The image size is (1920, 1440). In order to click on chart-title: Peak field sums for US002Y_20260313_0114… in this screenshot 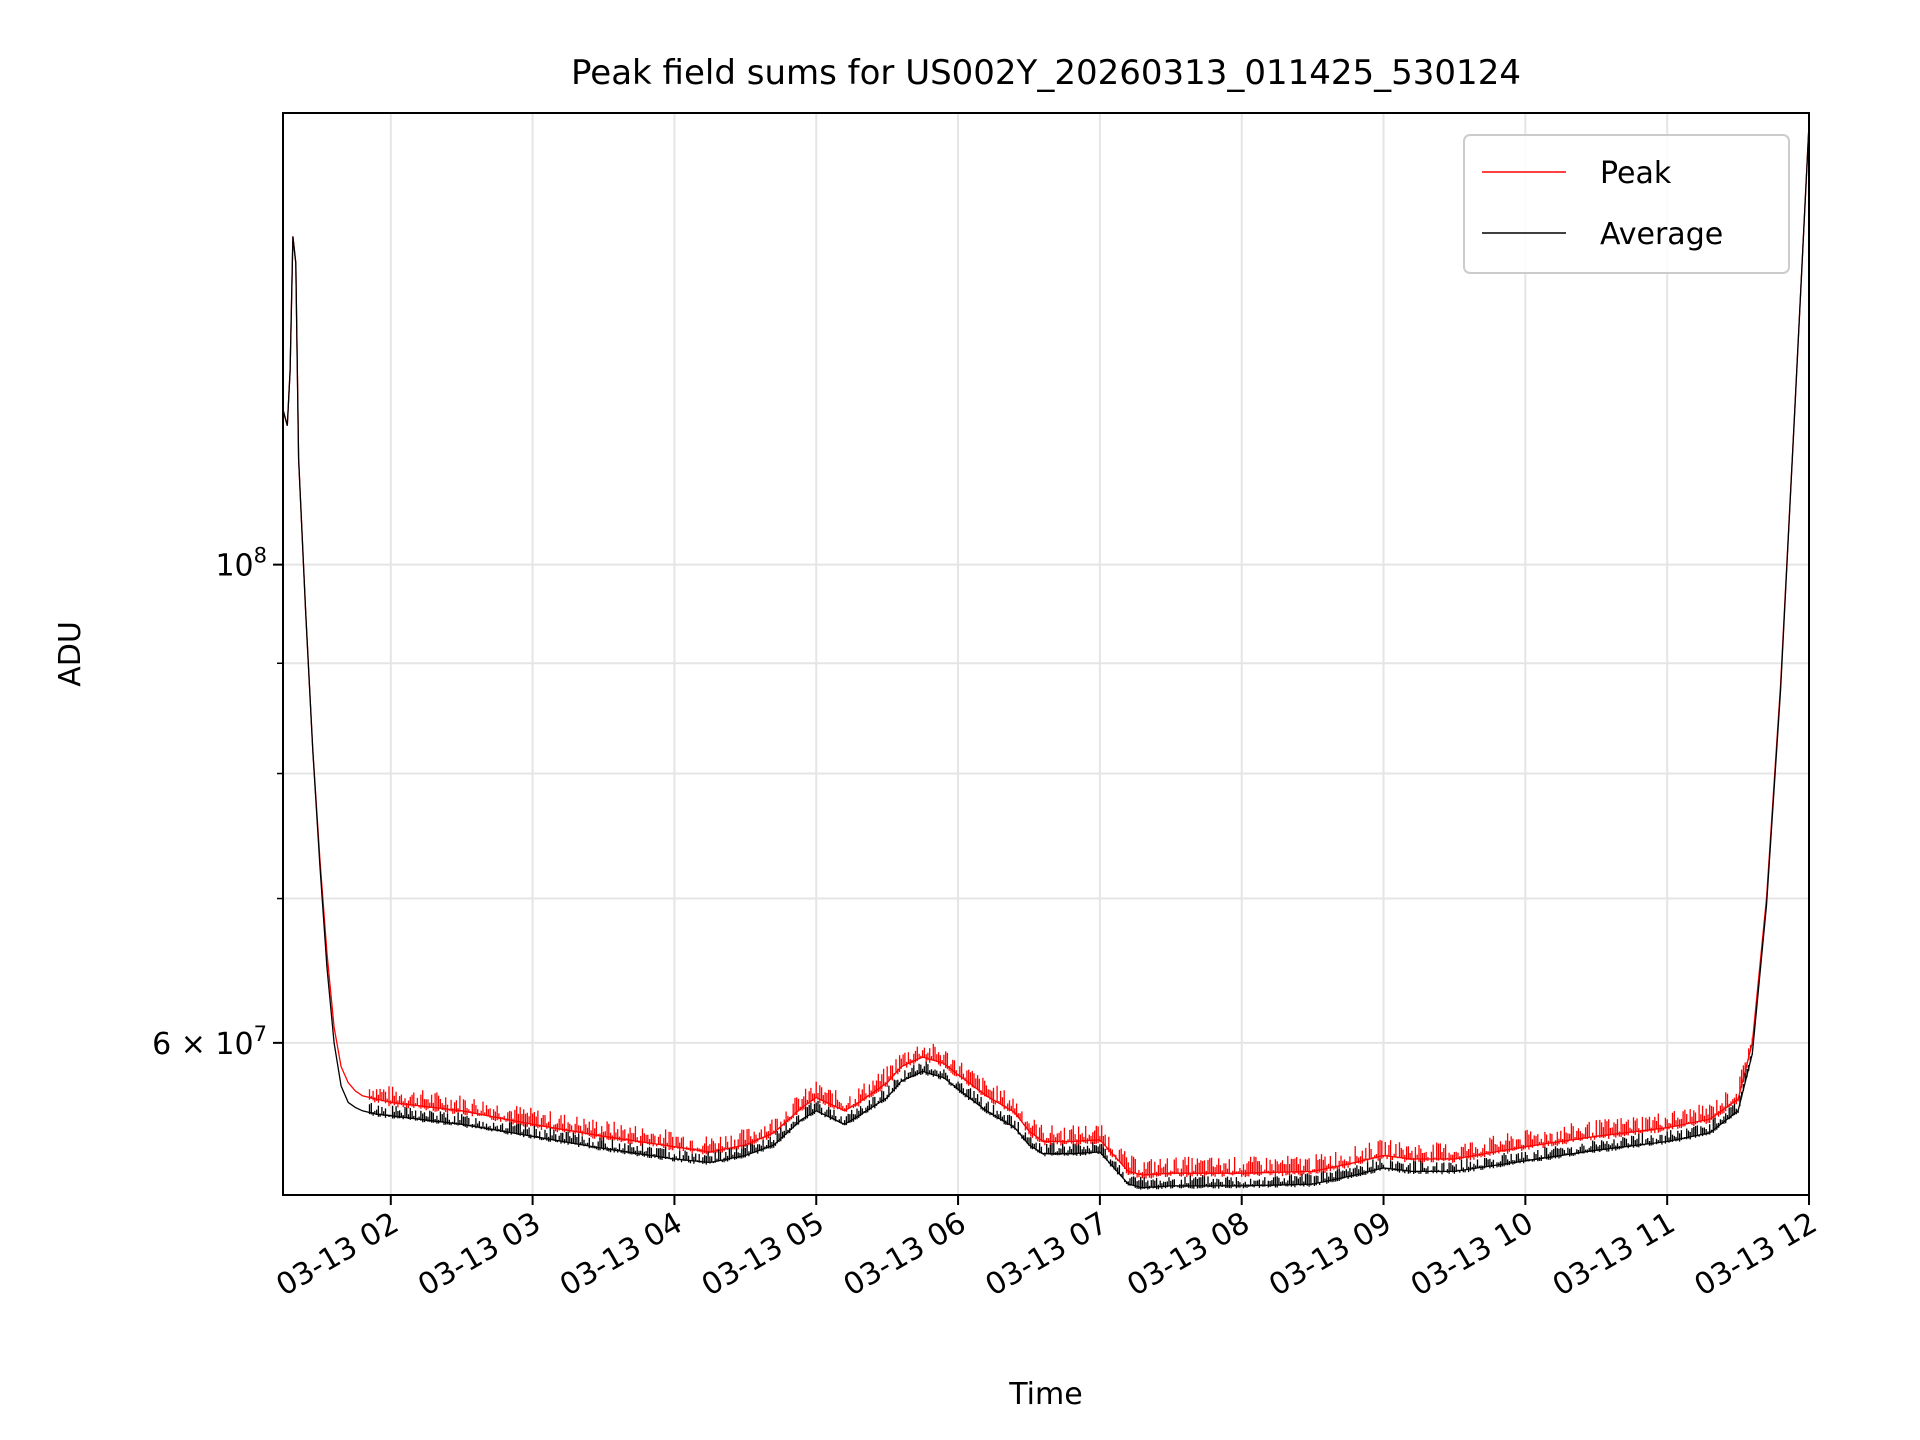, I will do `click(1046, 73)`.